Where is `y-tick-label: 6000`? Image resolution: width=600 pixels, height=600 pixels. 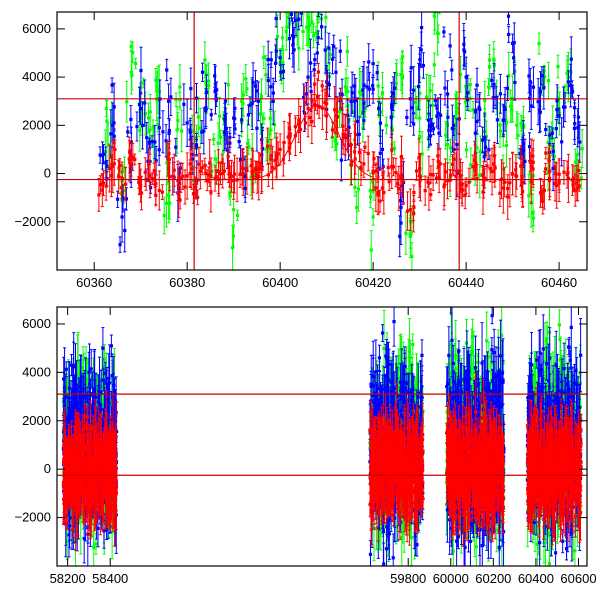
y-tick-label: 6000 is located at coordinates (36, 28).